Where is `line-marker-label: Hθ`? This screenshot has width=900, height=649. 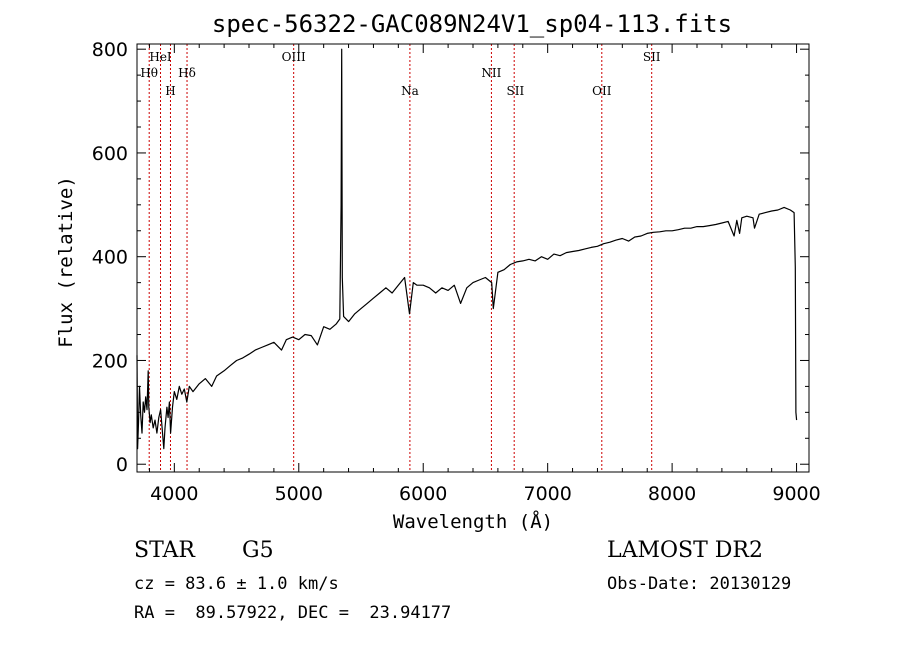 line-marker-label: Hθ is located at coordinates (149, 73).